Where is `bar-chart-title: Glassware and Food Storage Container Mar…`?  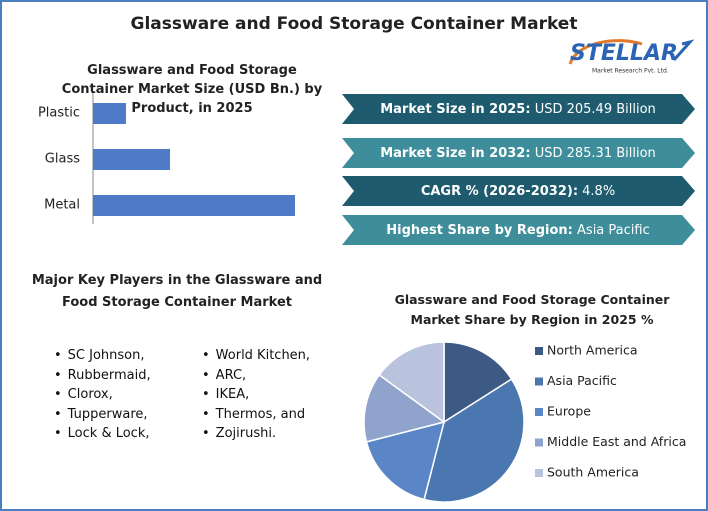 bar-chart-title: Glassware and Food Storage Container Mar… is located at coordinates (192, 89).